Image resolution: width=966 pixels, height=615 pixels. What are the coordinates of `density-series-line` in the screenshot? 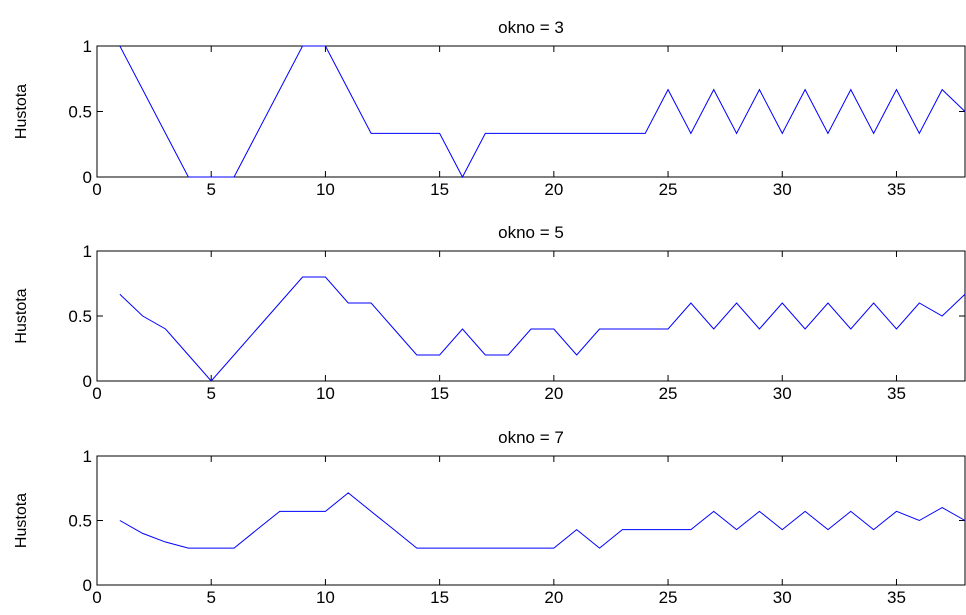 It's located at (542, 520).